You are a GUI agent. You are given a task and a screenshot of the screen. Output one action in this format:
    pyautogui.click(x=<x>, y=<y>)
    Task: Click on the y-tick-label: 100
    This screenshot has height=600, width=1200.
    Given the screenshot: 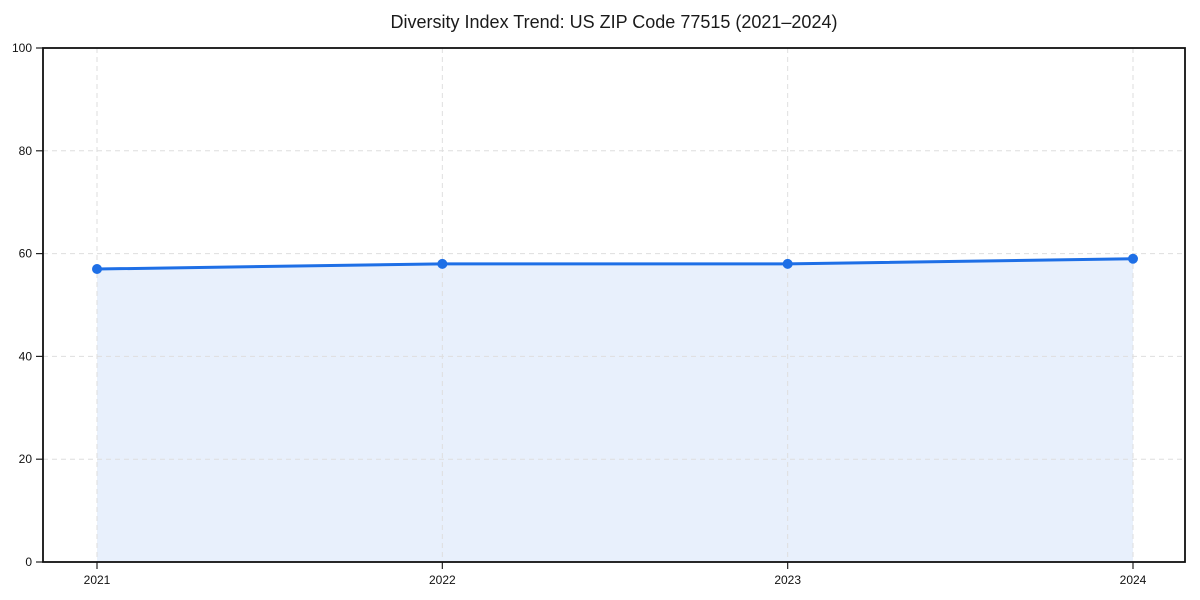 What is the action you would take?
    pyautogui.click(x=22, y=48)
    